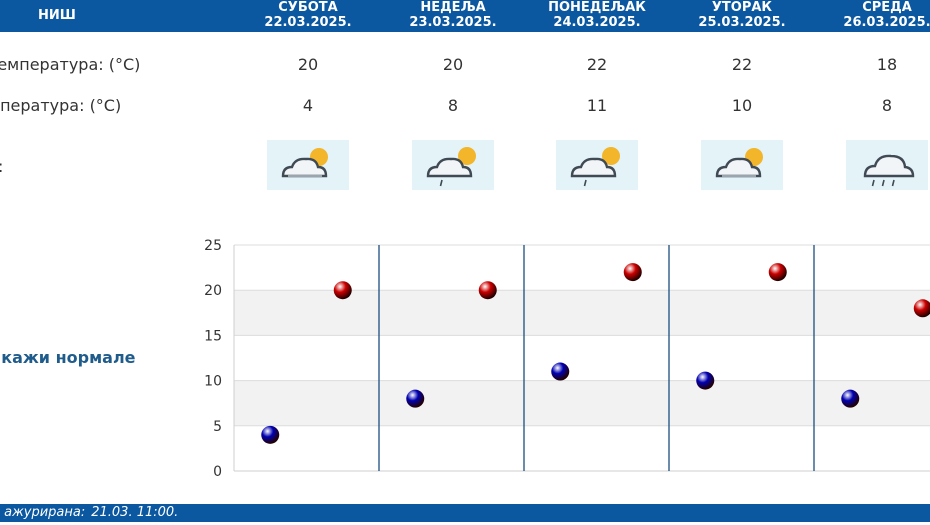 This screenshot has width=930, height=525. Describe the element at coordinates (61, 105) in the screenshot. I see `min-temp-label: мпература: (°C)` at that location.